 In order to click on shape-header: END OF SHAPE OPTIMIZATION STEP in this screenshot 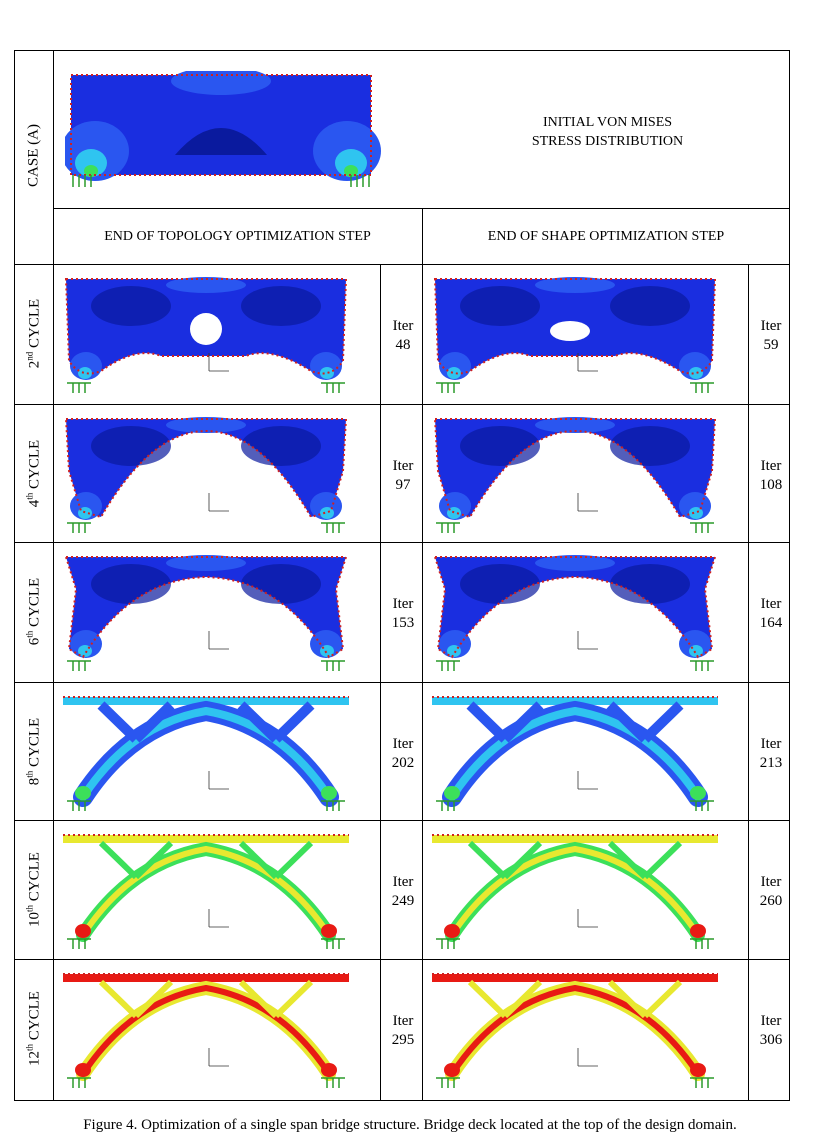, I will do `click(606, 236)`.